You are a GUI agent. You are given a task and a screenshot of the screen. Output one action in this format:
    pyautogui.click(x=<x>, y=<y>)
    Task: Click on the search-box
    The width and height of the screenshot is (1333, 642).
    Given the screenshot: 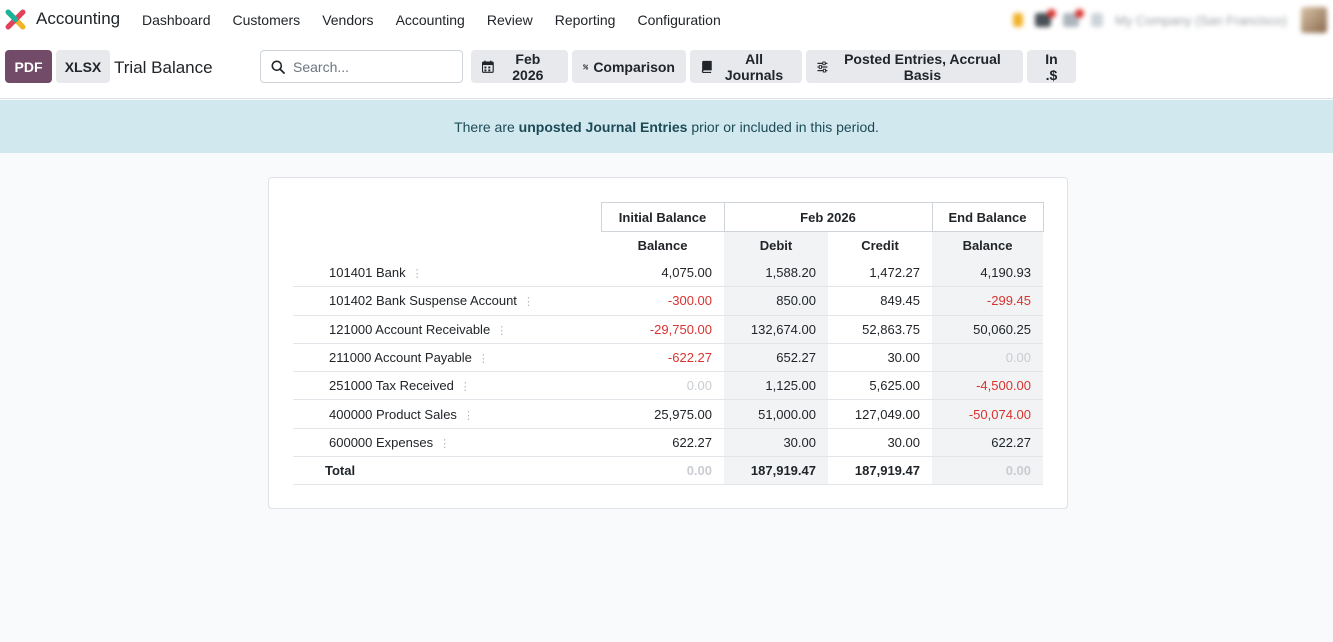 What is the action you would take?
    pyautogui.click(x=361, y=66)
    